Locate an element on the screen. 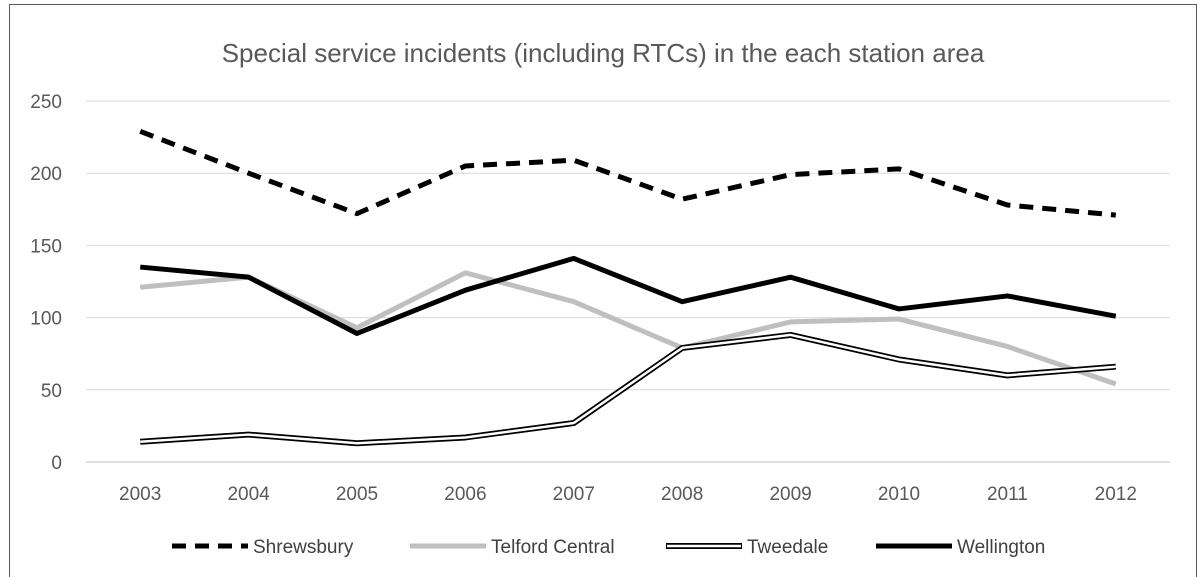 The image size is (1204, 577). legend-tweedale-label: Tweedale is located at coordinates (787, 547).